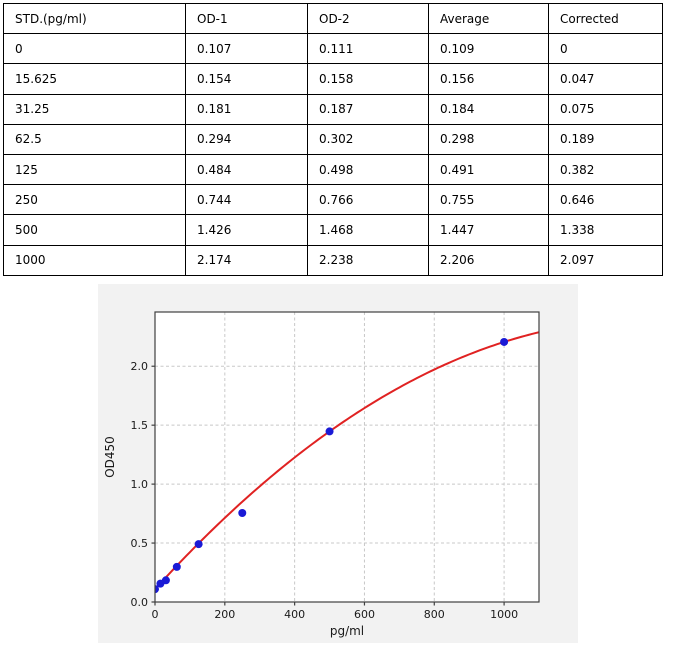 The height and width of the screenshot is (654, 690). What do you see at coordinates (246, 79) in the screenshot?
I see `table-cell: 0.154` at bounding box center [246, 79].